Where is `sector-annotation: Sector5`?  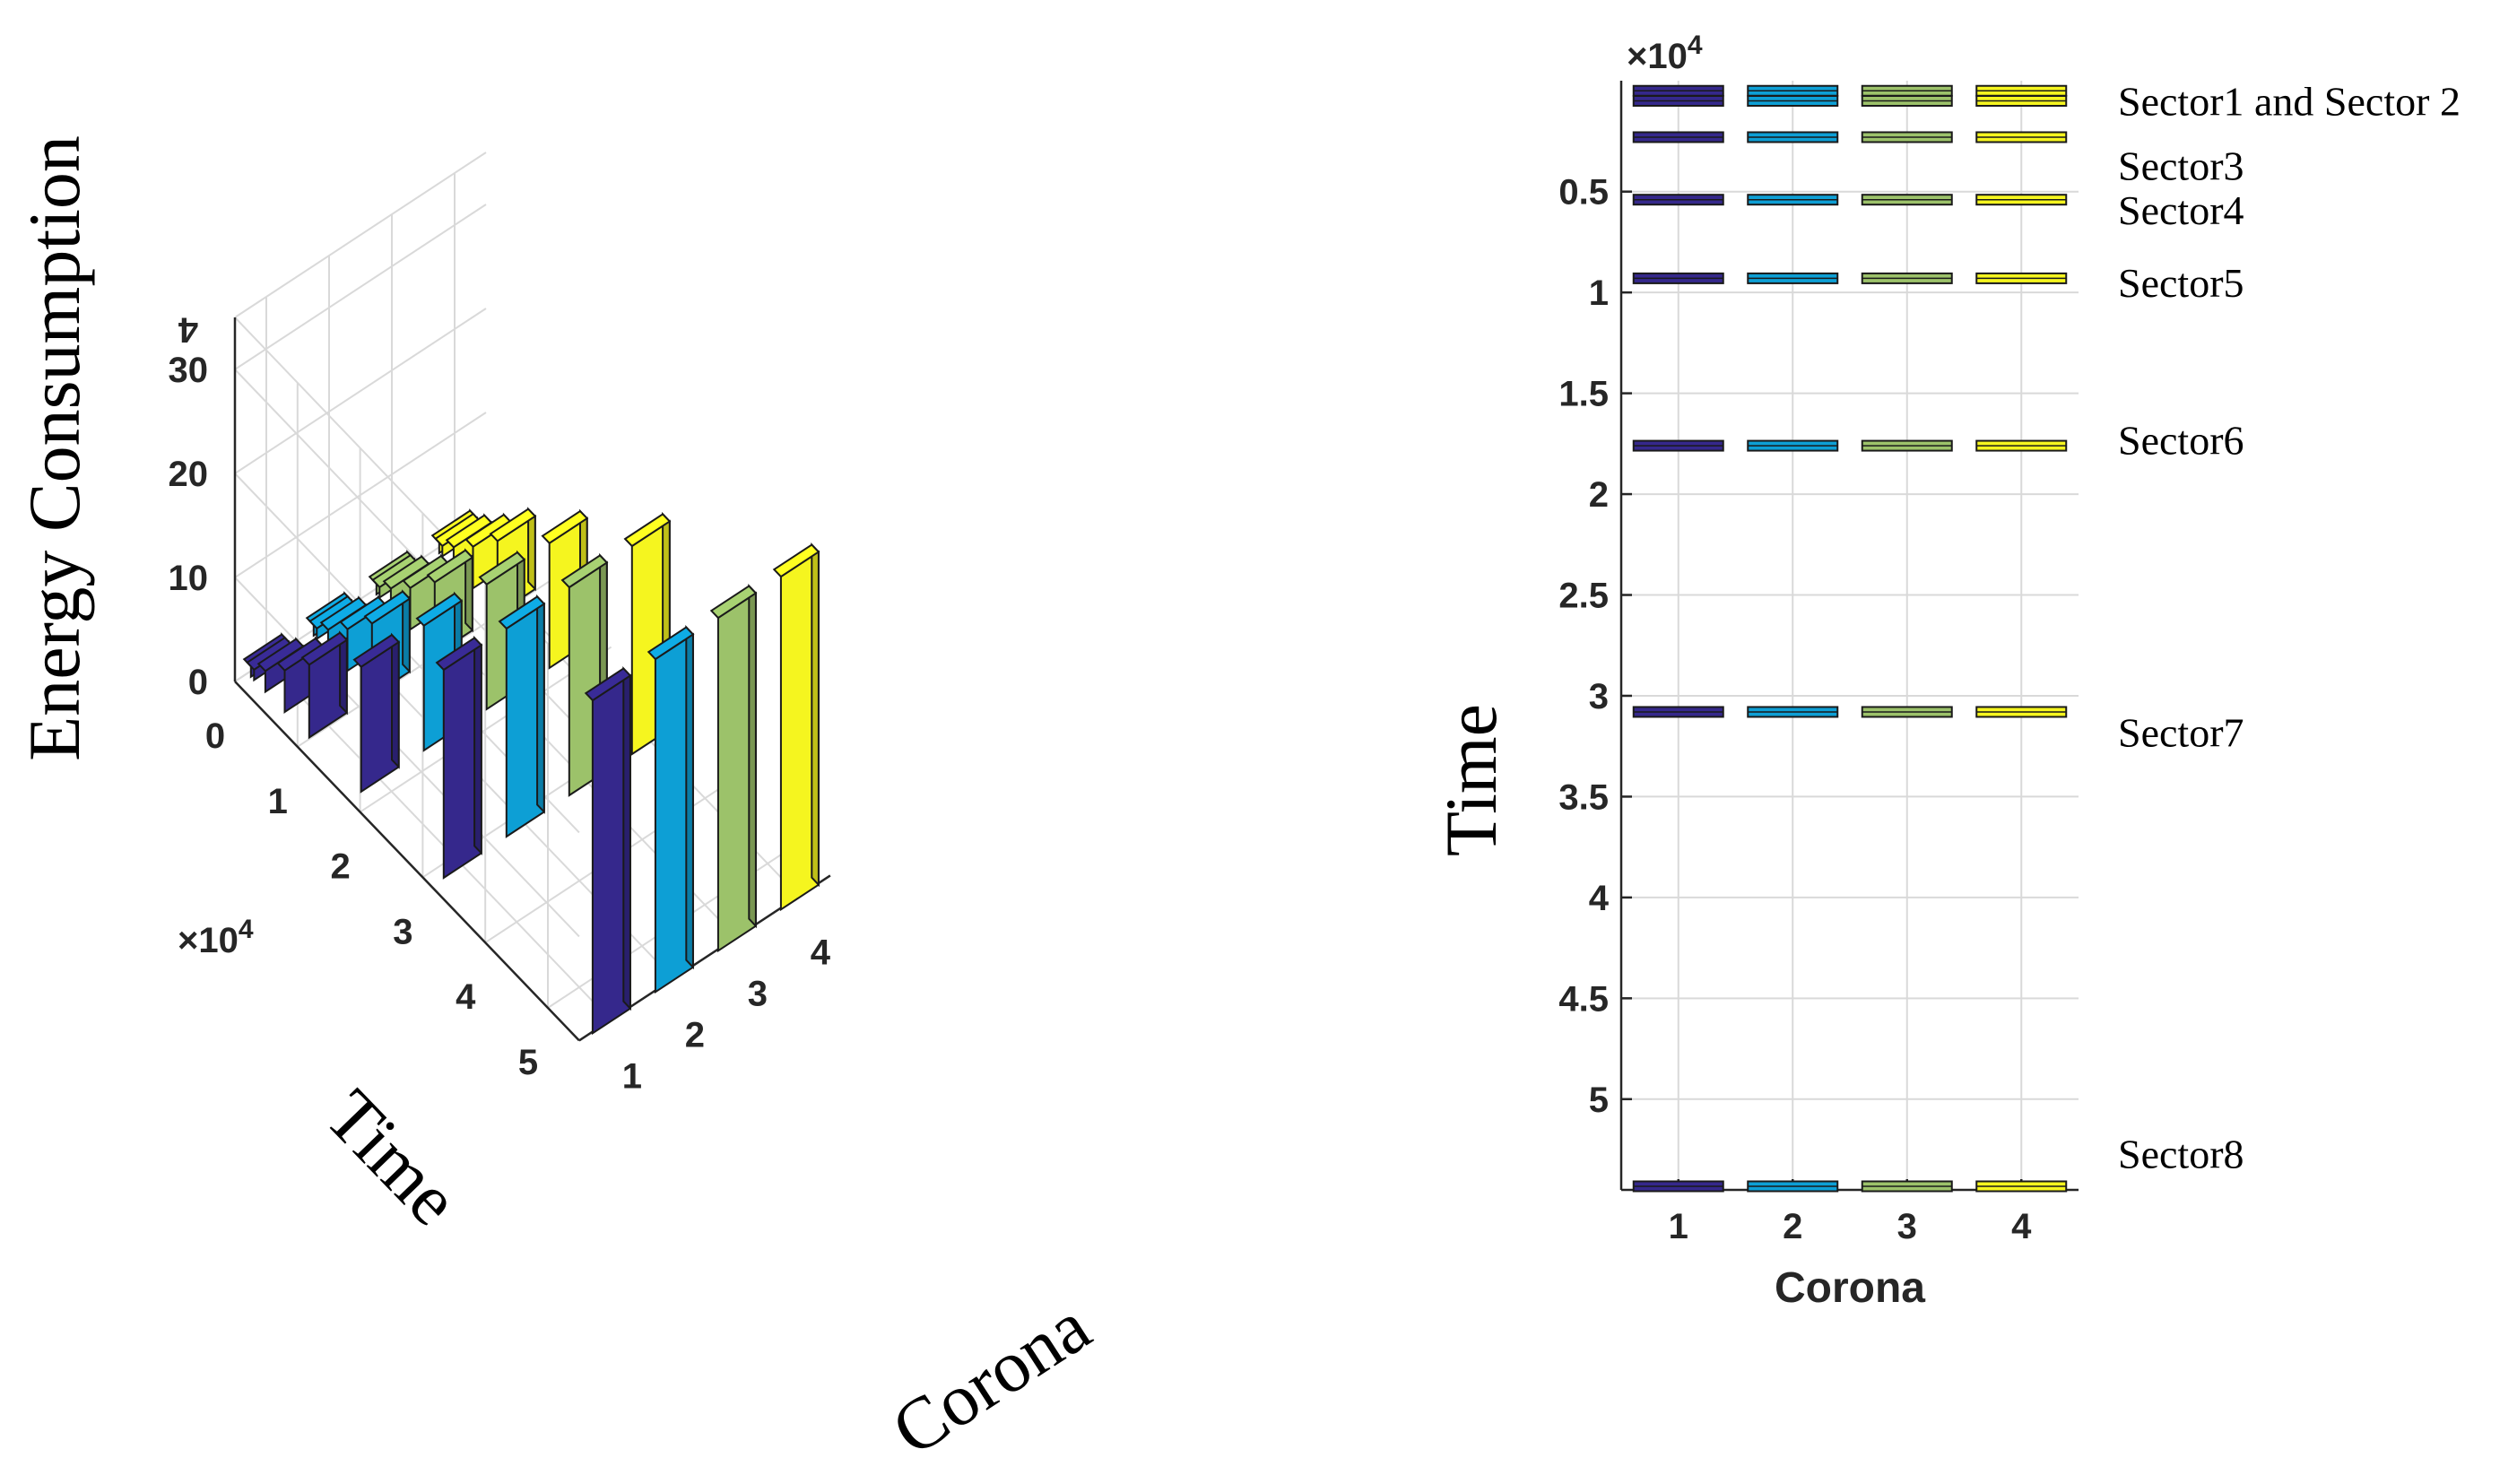
sector-annotation: Sector5 is located at coordinates (2181, 283).